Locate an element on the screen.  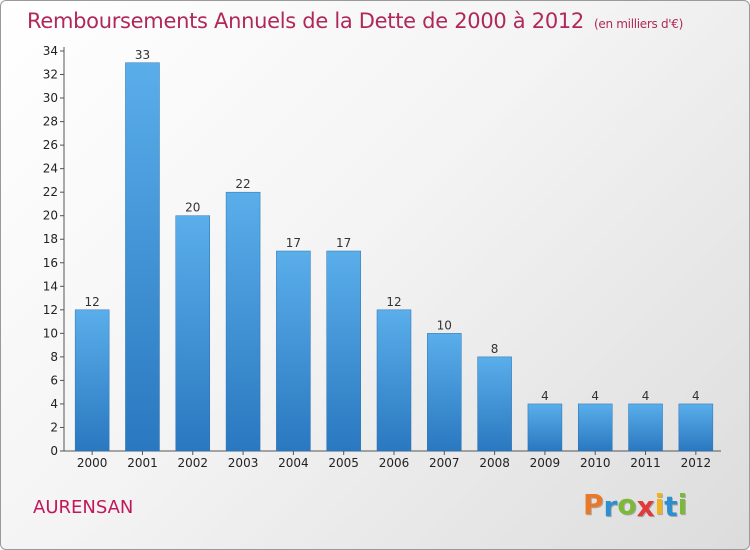
y-tick-label: 4 is located at coordinates (54, 404).